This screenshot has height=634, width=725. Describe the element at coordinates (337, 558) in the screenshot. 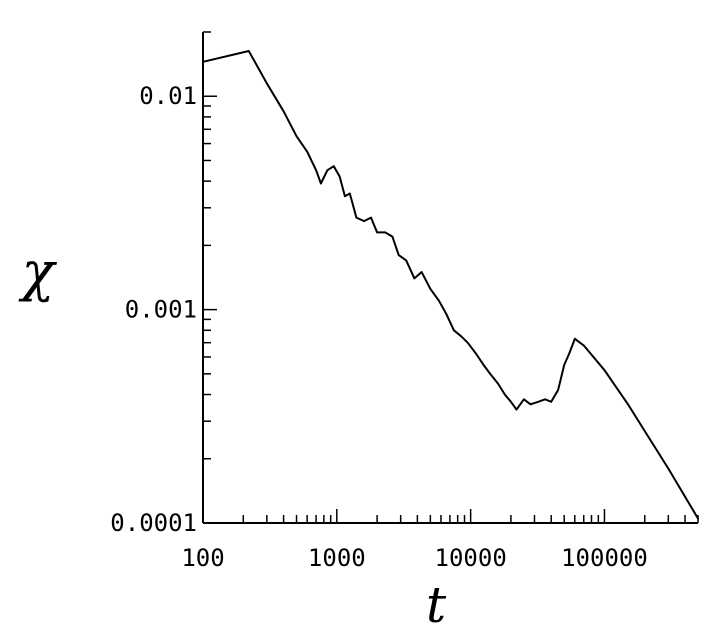

I see `x-tick-label: 1000` at that location.